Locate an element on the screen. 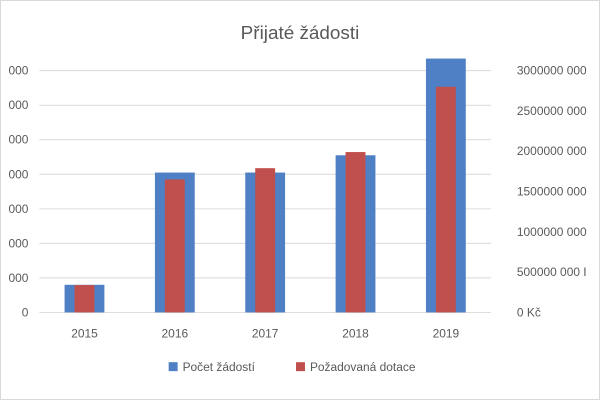 Image resolution: width=600 pixels, height=400 pixels. legend: Počet žádostí Požadovaná dotace is located at coordinates (292, 367).